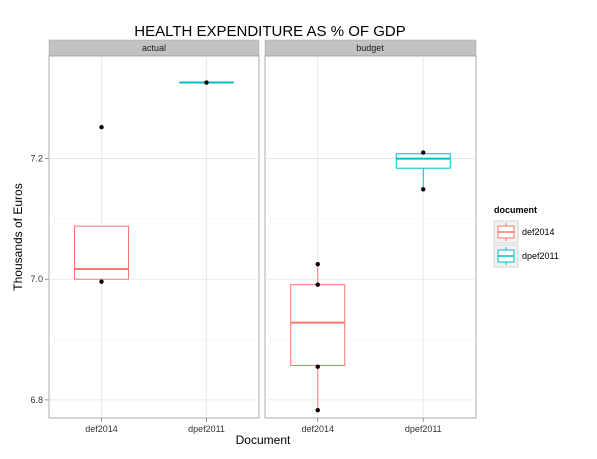 This screenshot has height=459, width=597. I want to click on x-axis-title: Document, so click(263, 440).